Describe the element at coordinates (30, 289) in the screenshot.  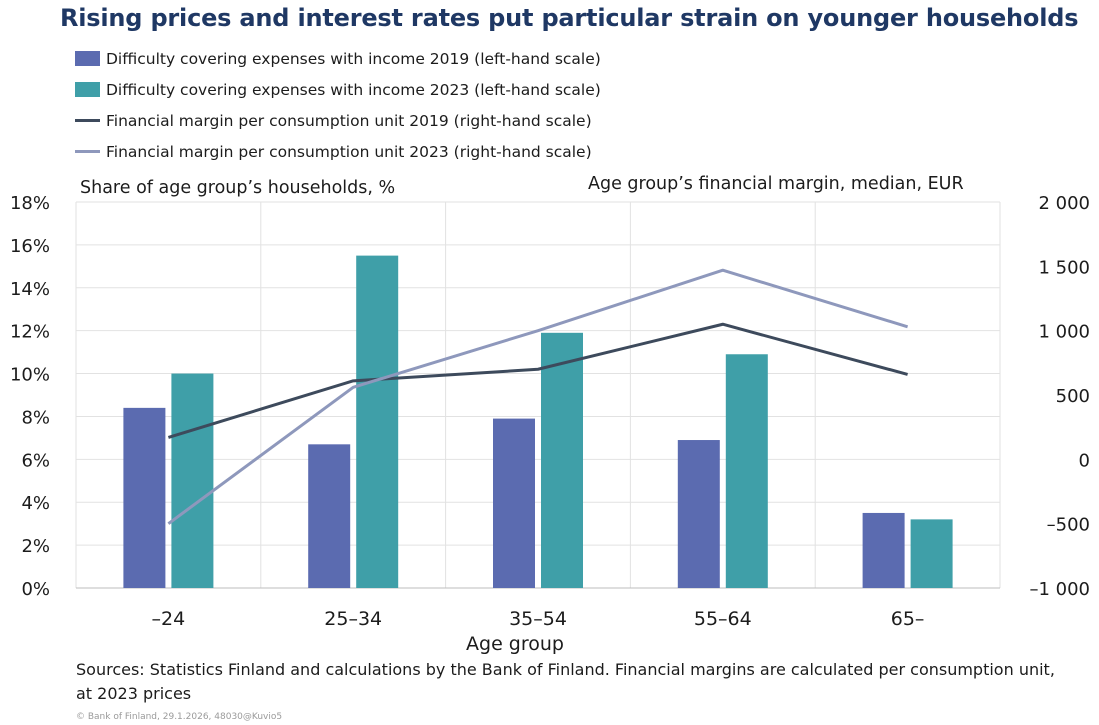
I see `y-tick-label-left: 14%` at that location.